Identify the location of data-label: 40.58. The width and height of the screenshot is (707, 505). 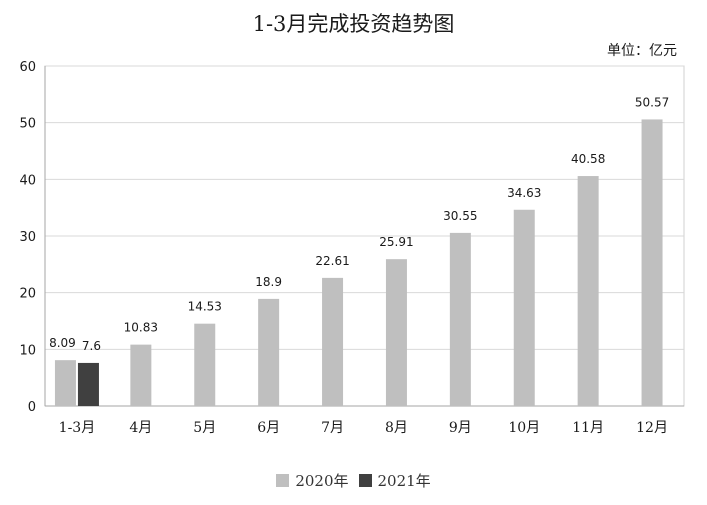
(588, 159).